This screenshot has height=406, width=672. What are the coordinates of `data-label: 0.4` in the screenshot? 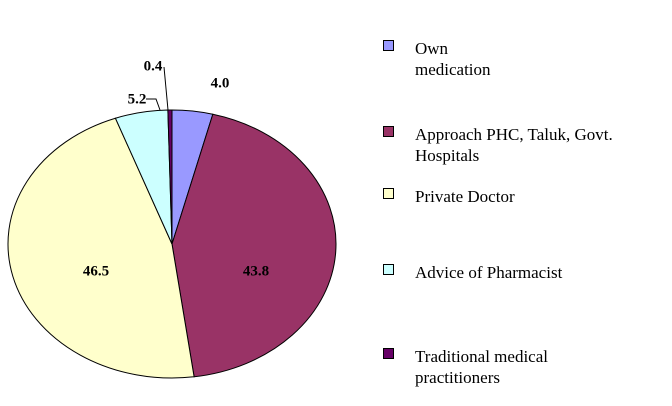 It's located at (153, 66).